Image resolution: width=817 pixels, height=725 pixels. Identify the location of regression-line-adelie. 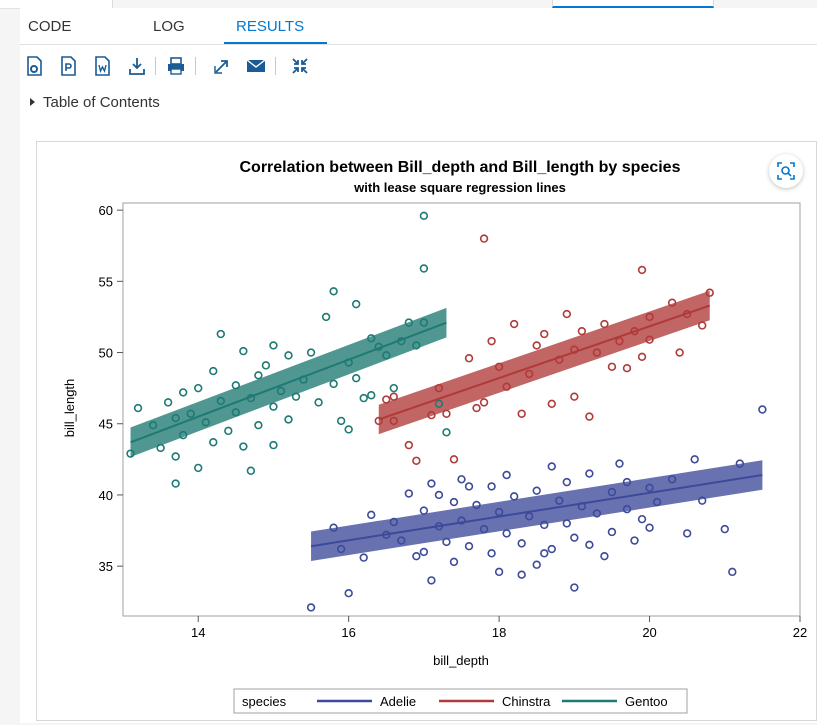
(536, 511).